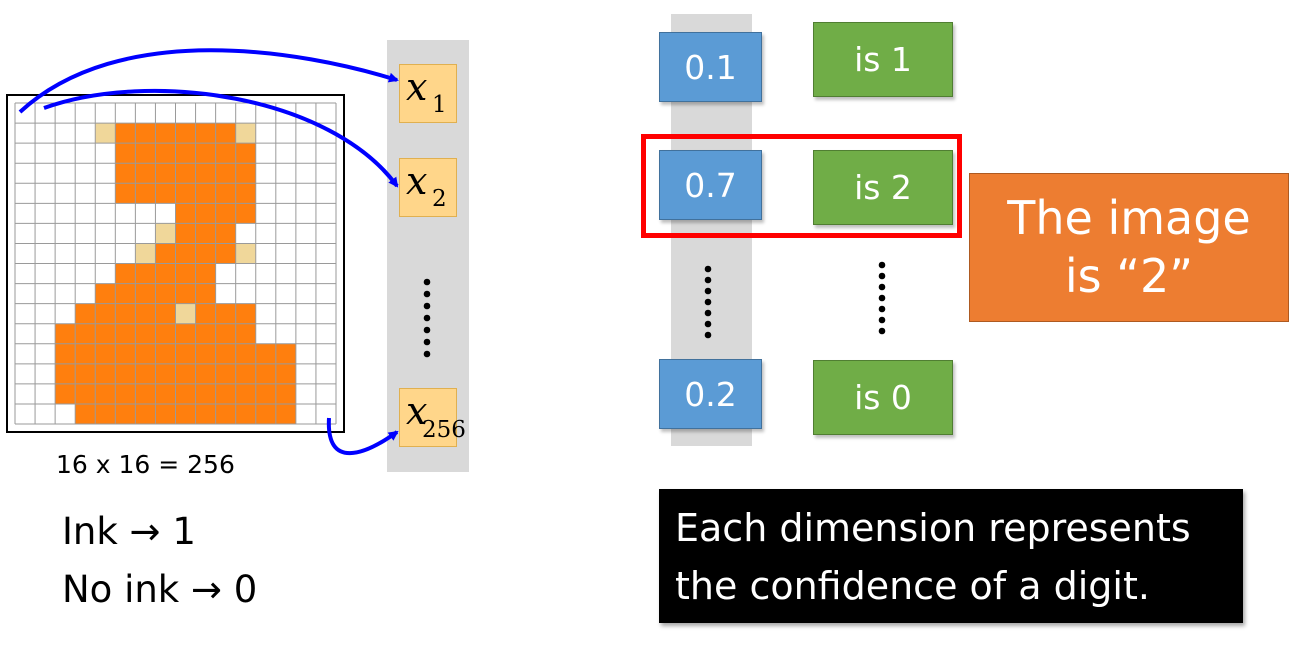  Describe the element at coordinates (417, 181) in the screenshot. I see `input-x2-var: x` at that location.